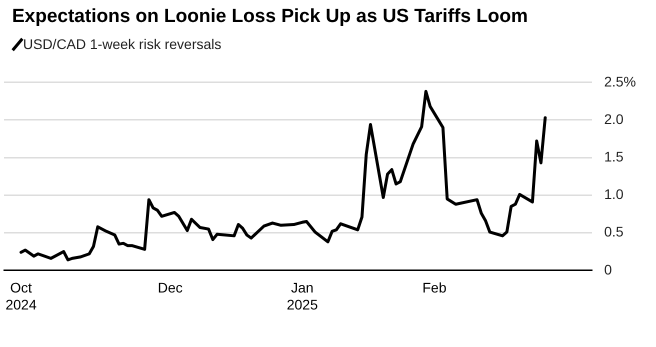 The width and height of the screenshot is (656, 347). What do you see at coordinates (614, 118) in the screenshot?
I see `y-tick-label: 2.0` at bounding box center [614, 118].